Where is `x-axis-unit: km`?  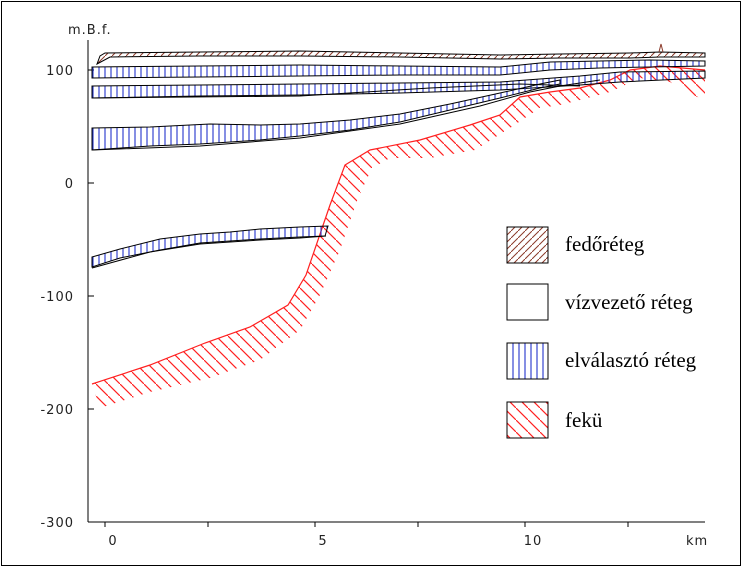
x-axis-unit: km is located at coordinates (697, 541).